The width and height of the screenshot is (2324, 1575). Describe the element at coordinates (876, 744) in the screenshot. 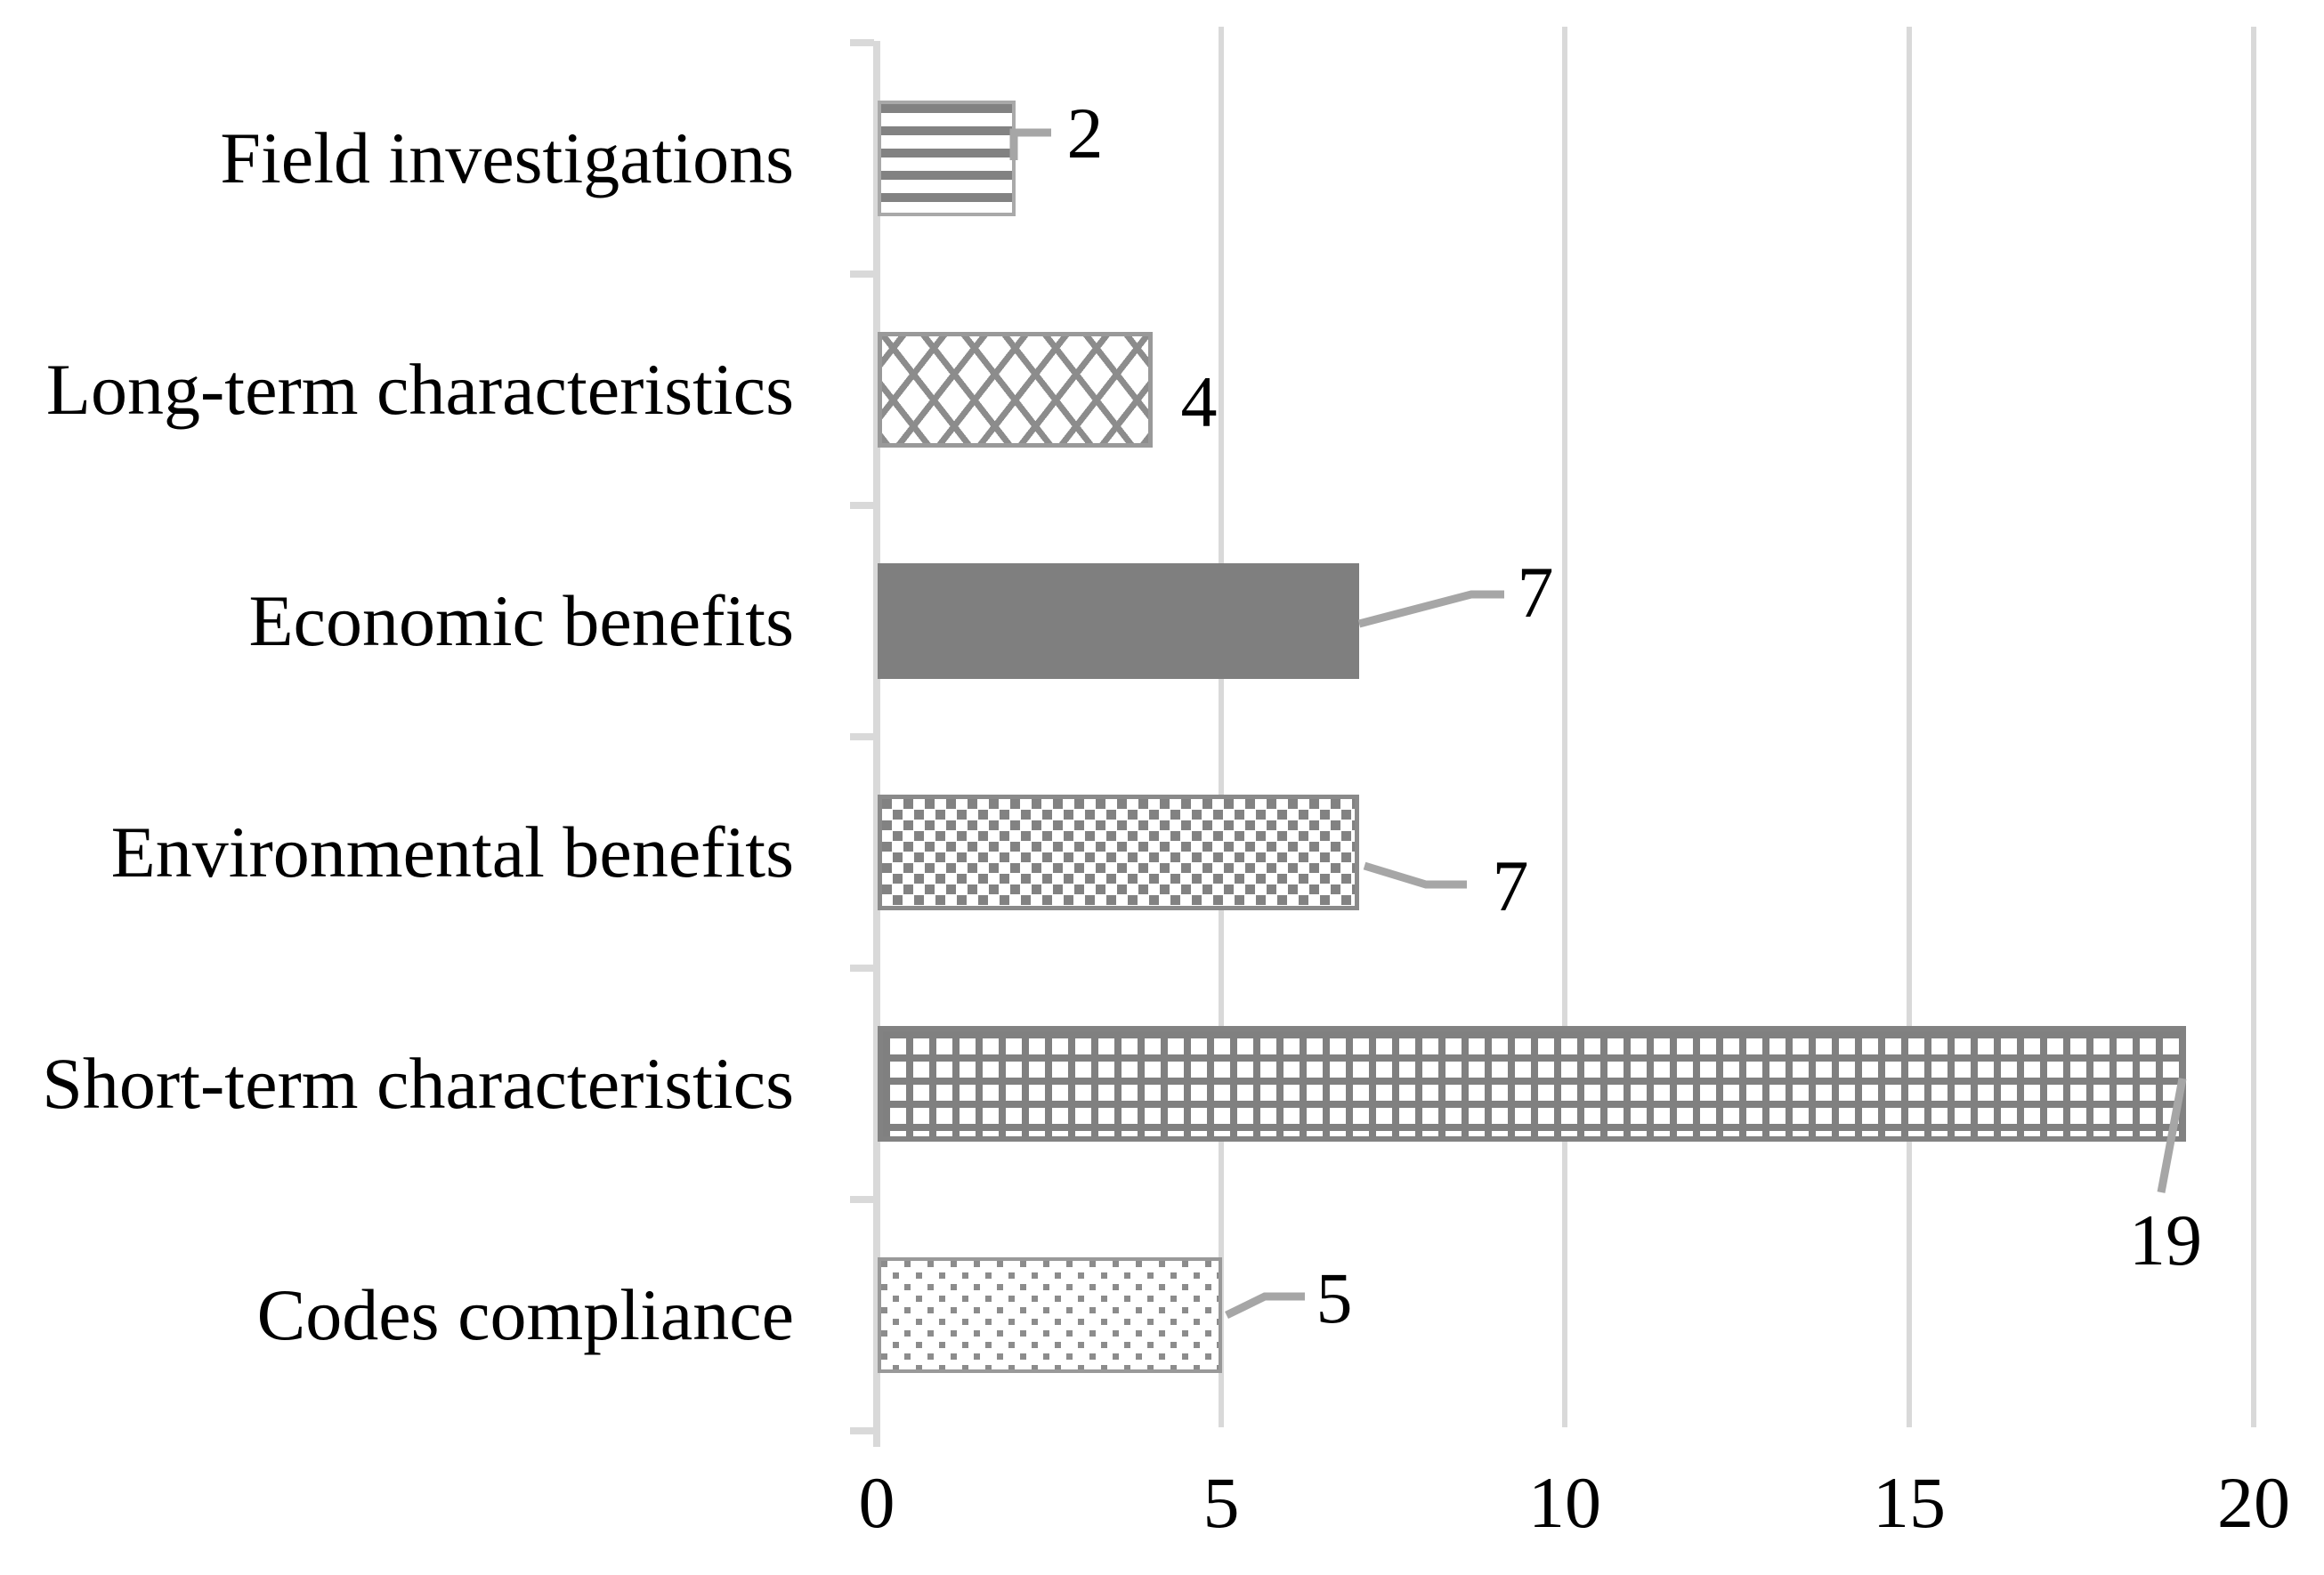

I see `category-axis-line` at that location.